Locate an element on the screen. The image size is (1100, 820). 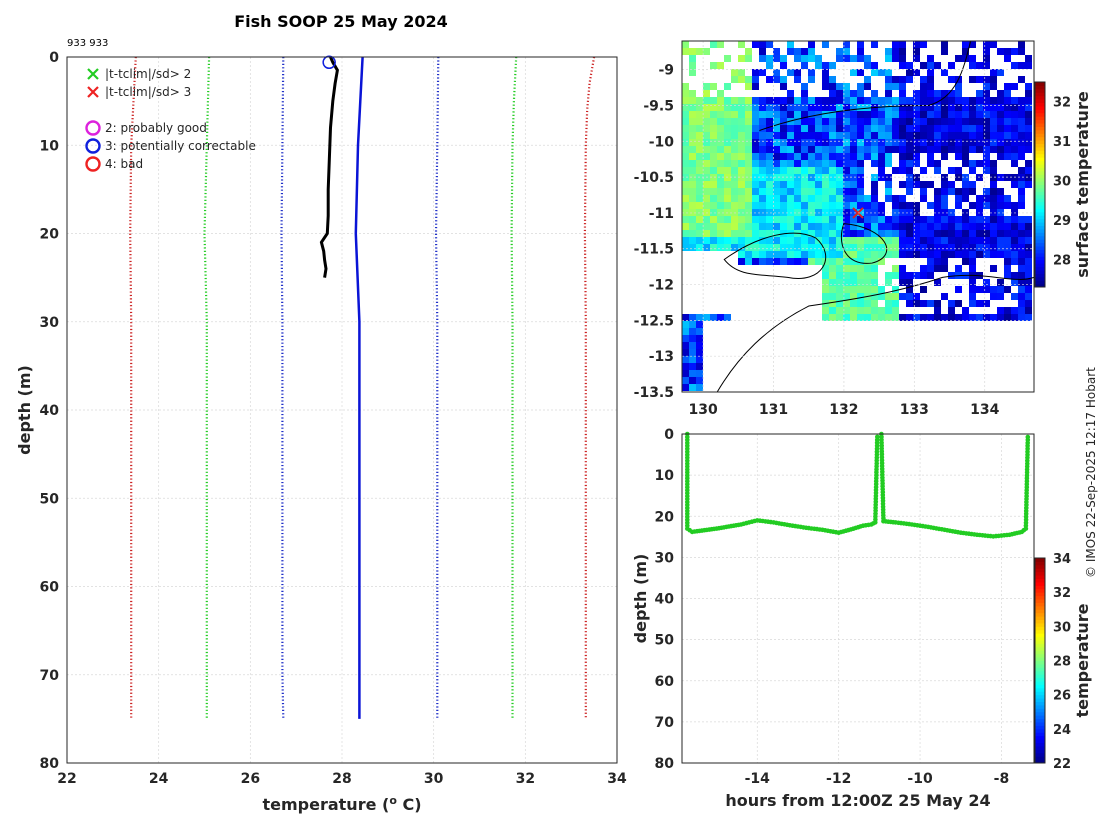
x-tick-label: 24 is located at coordinates (159, 779).